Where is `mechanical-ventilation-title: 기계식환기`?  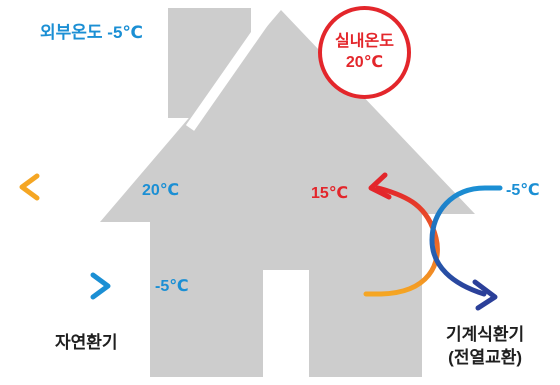
mechanical-ventilation-title: 기계식환기 is located at coordinates (485, 334).